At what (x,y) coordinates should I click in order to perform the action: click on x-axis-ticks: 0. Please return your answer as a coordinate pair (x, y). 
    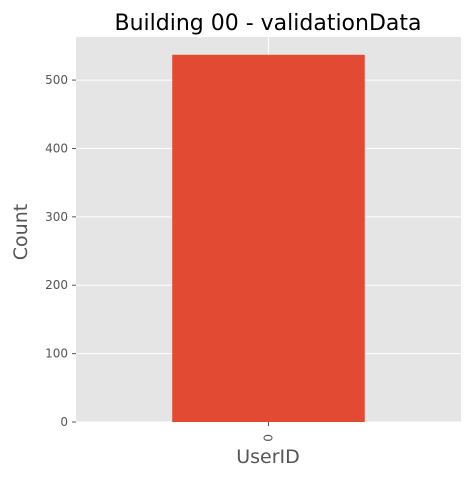
    Looking at the image, I should click on (269, 432).